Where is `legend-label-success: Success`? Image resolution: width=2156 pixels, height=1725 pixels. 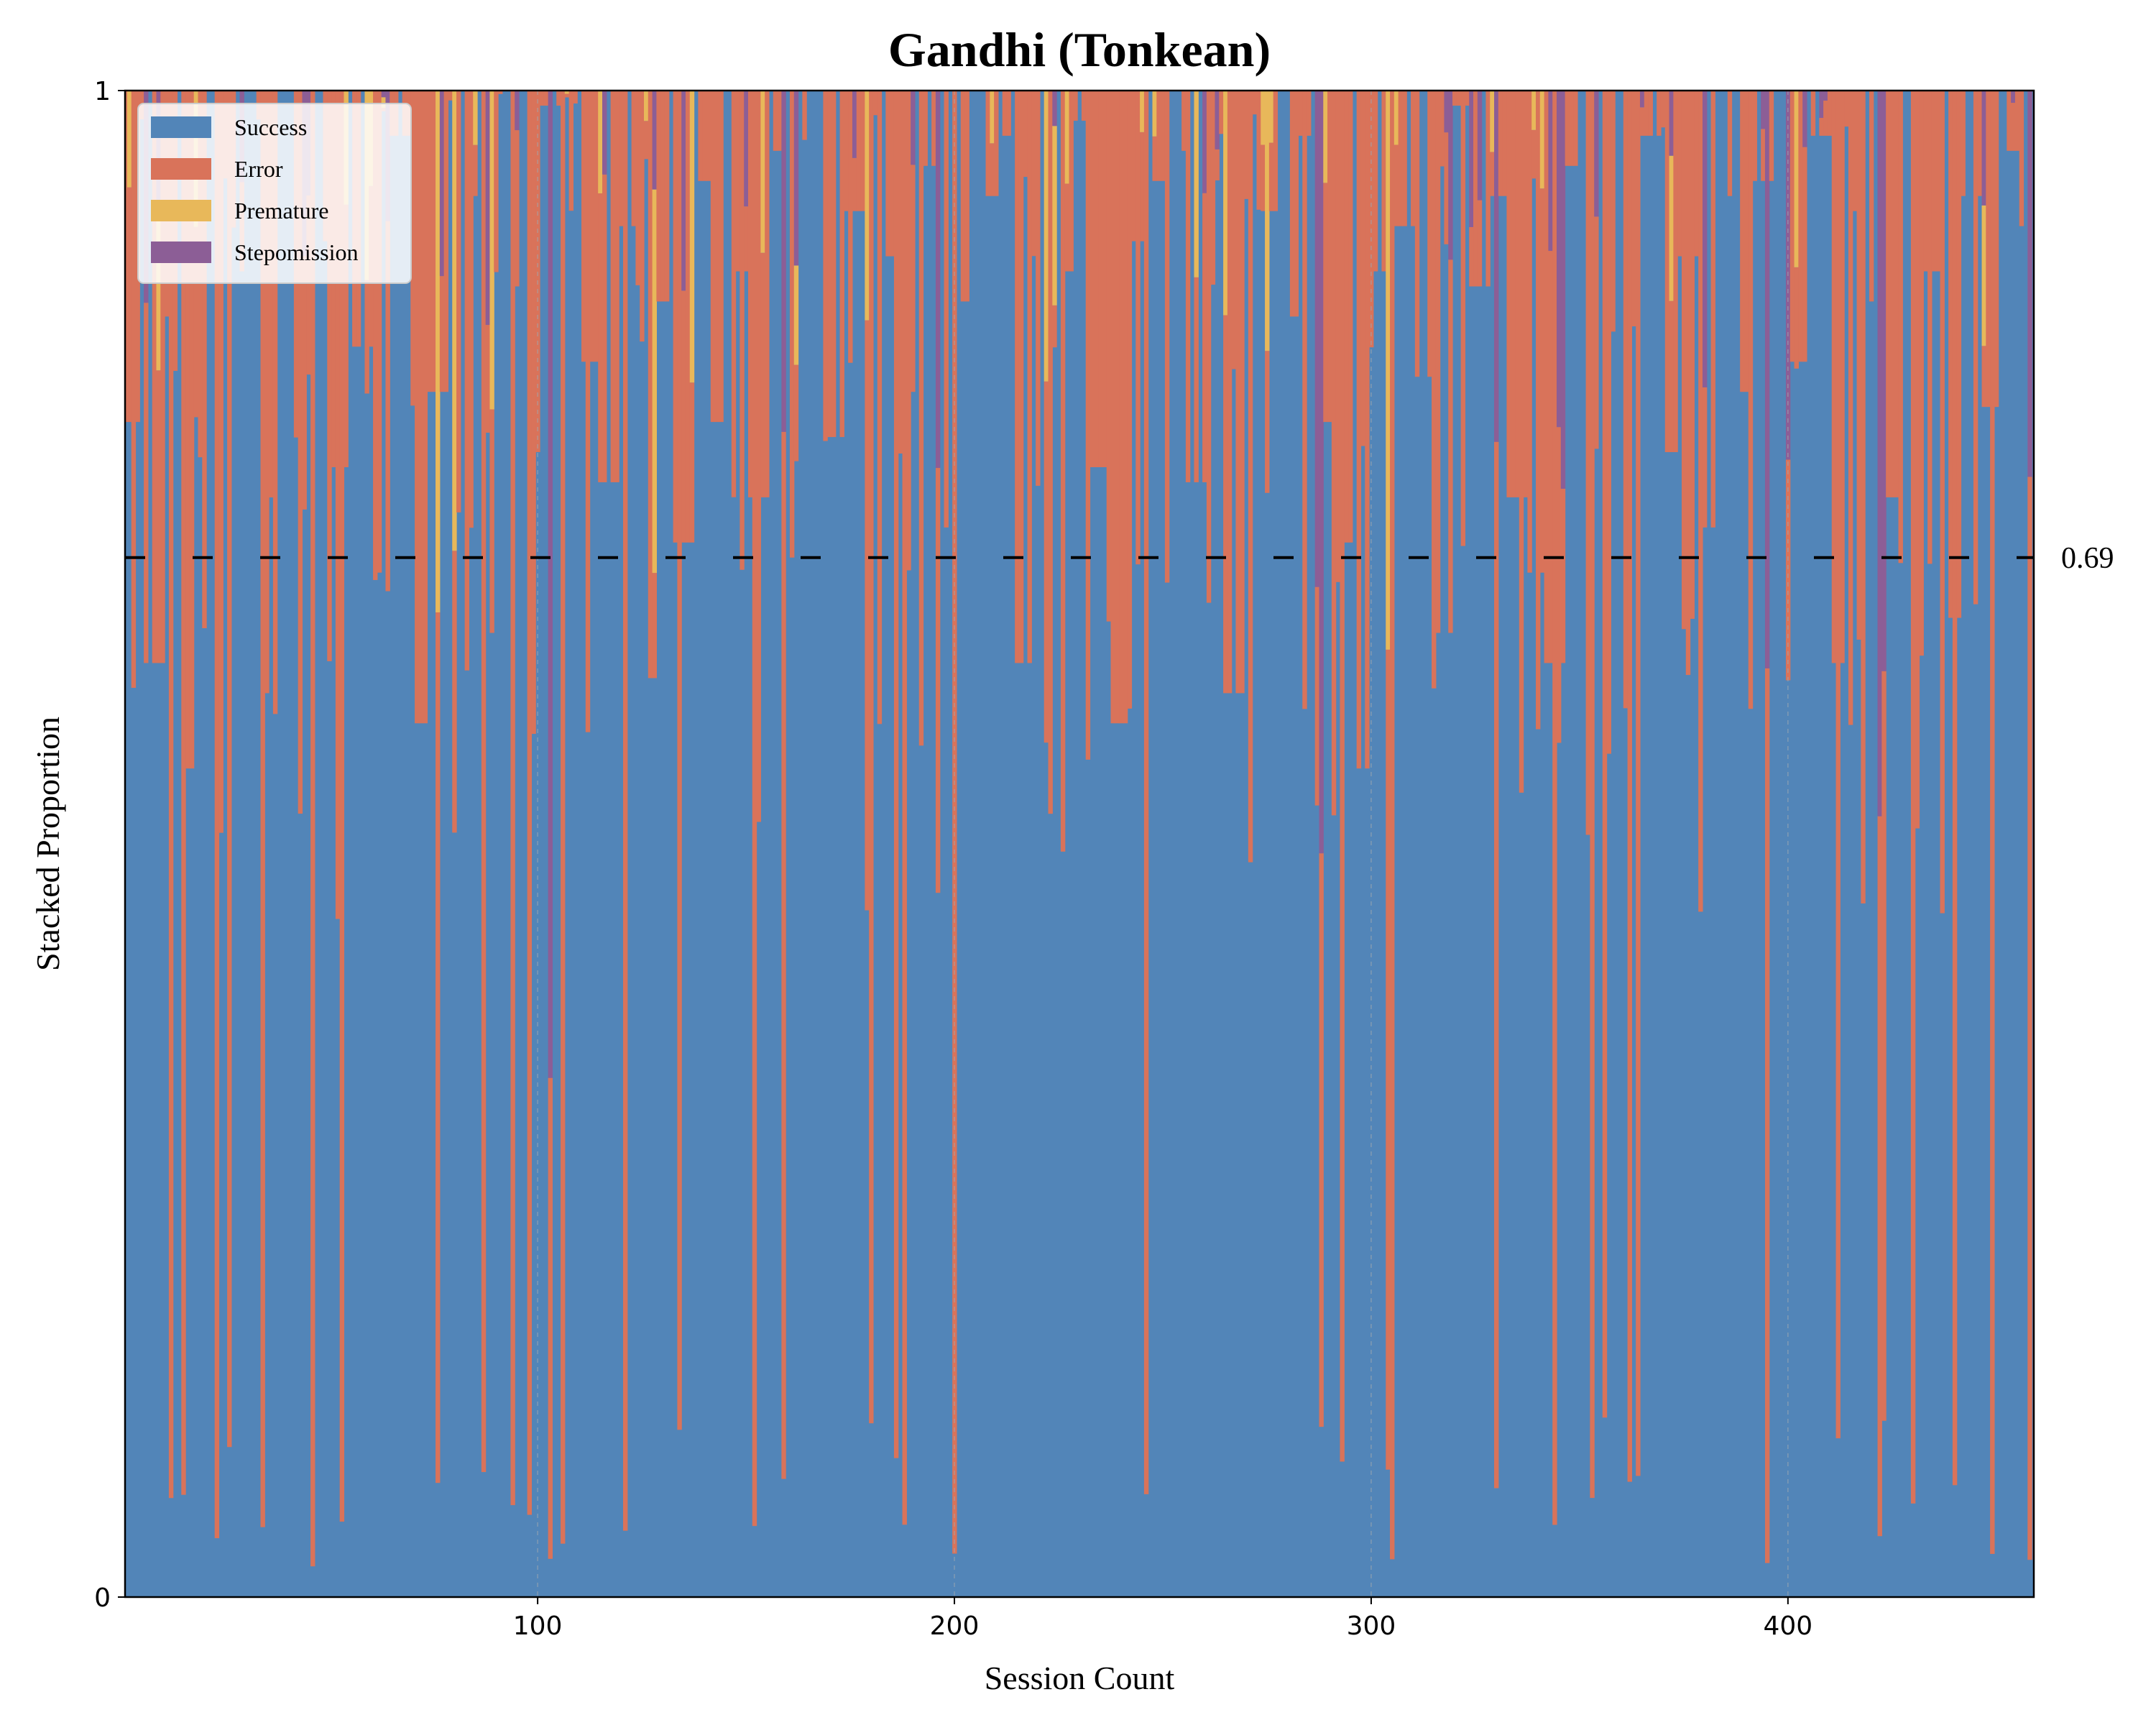
legend-label-success: Success is located at coordinates (270, 127).